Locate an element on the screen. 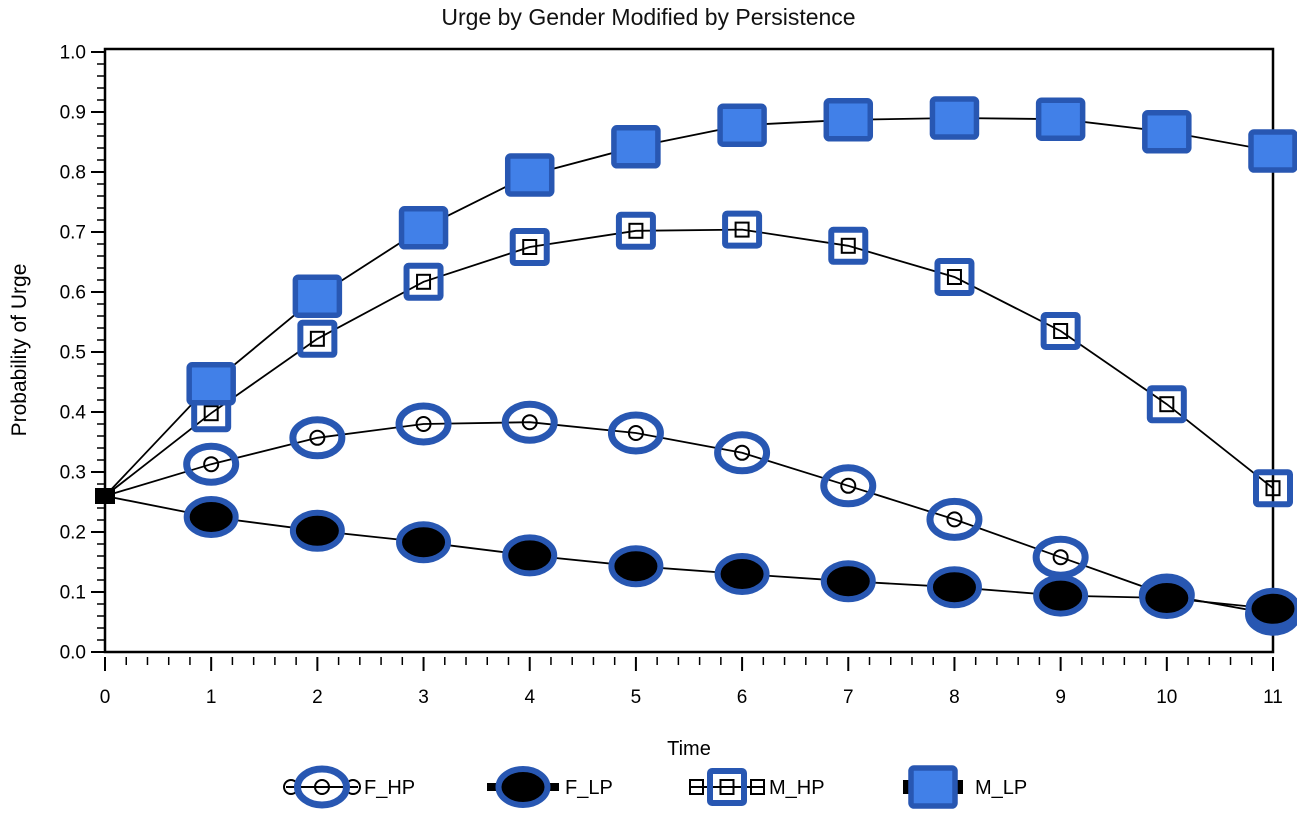 This screenshot has width=1297, height=814. y-tick-label: 0.3 is located at coordinates (73, 473).